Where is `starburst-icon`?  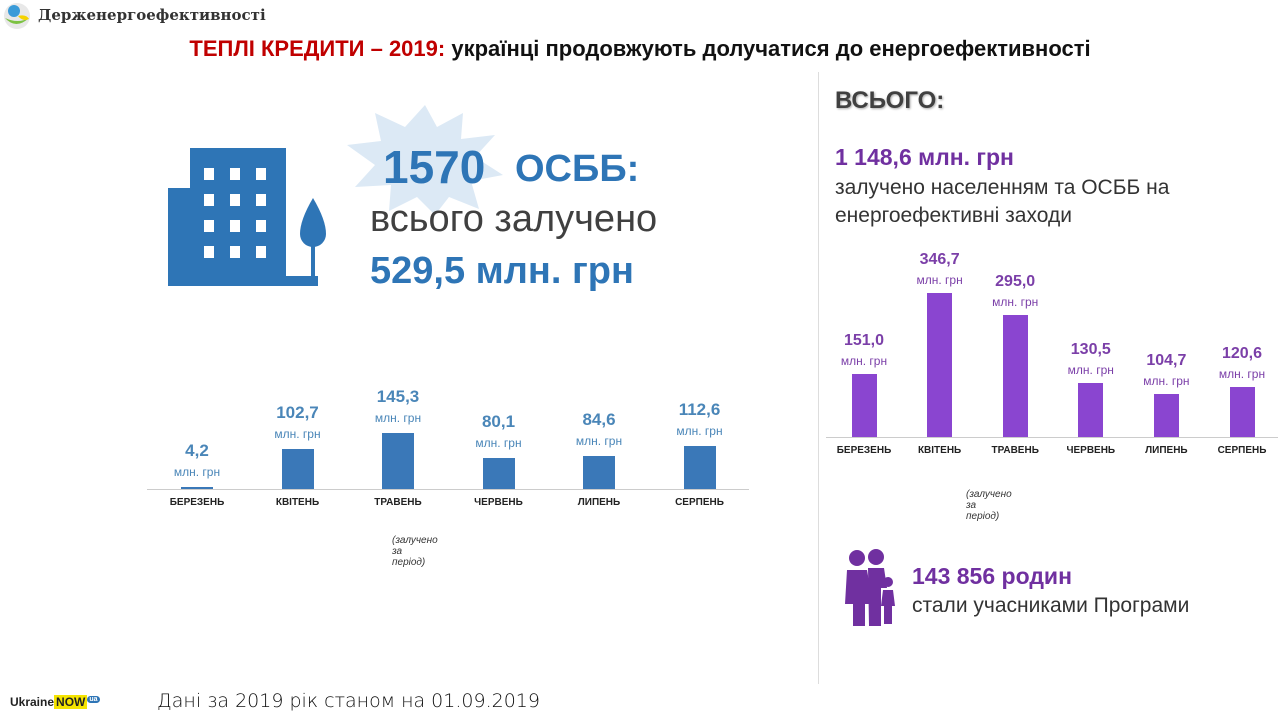
starburst-icon is located at coordinates (425, 160).